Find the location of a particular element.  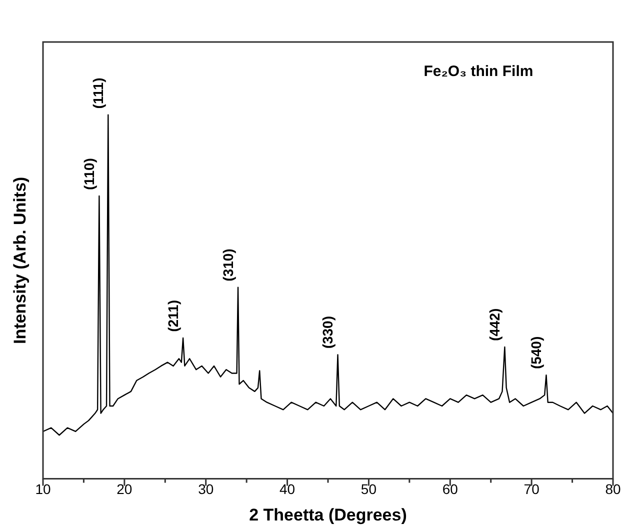

x-axis-title: 2 Theetta (Degrees) is located at coordinates (328, 514).